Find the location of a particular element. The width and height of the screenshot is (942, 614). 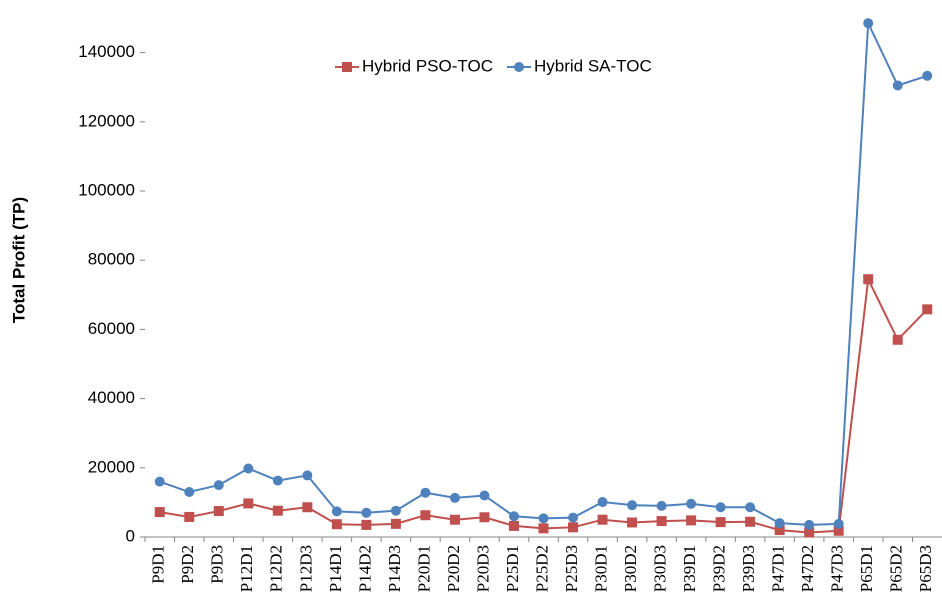

x-tick-label: P47D3 is located at coordinates (837, 568).